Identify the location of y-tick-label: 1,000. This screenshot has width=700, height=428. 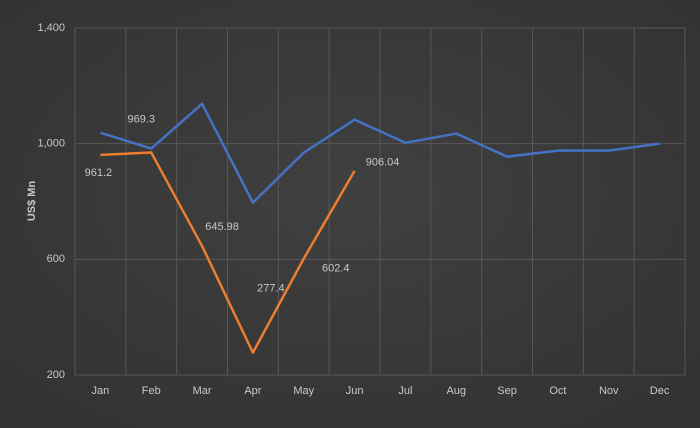
(51, 144).